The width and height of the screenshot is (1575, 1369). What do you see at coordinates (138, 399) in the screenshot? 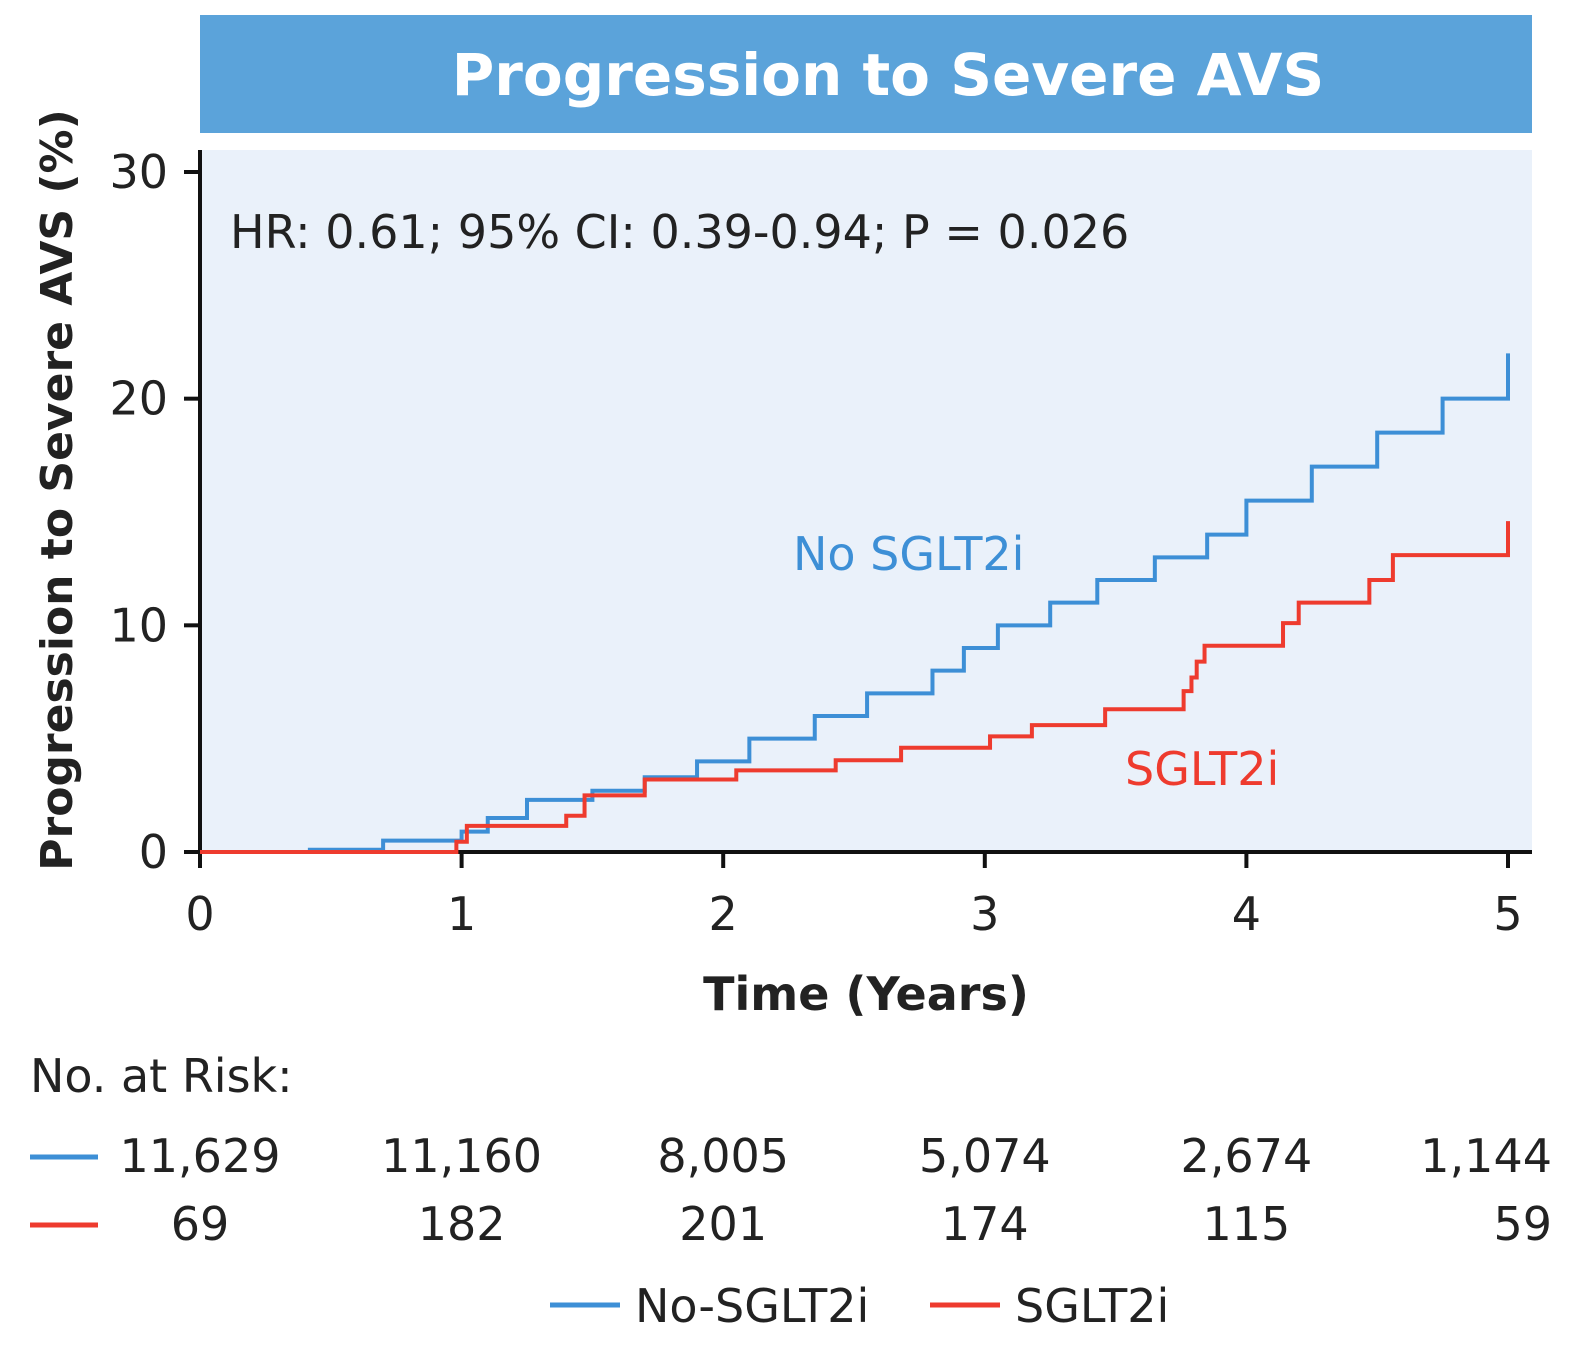
I see `y-tick-label: 20` at bounding box center [138, 399].